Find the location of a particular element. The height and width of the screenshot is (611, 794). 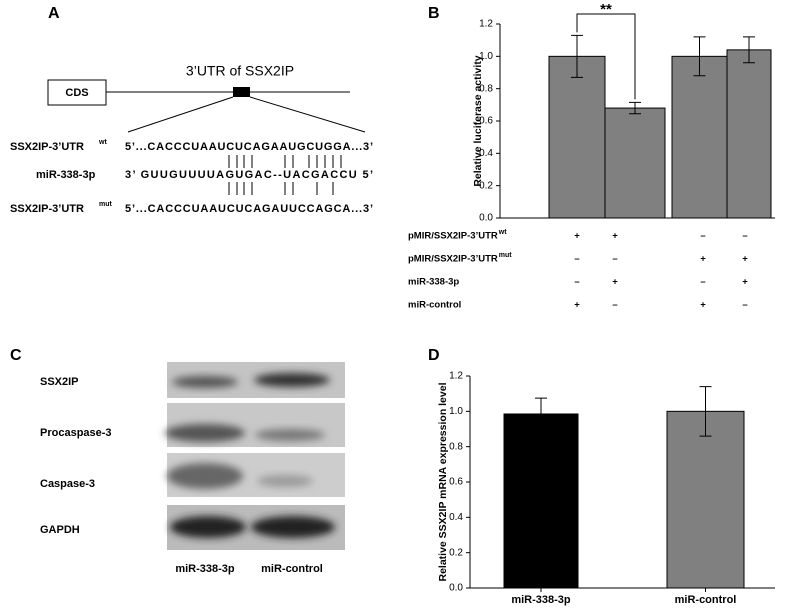

lane-label: miR-338-3p is located at coordinates (205, 569).